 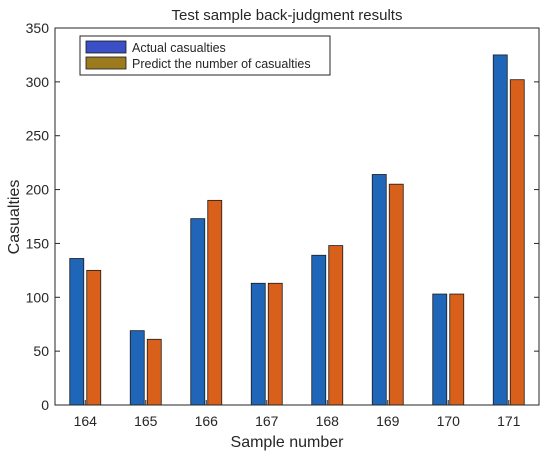 I want to click on x-tick-label: 171, so click(x=509, y=421).